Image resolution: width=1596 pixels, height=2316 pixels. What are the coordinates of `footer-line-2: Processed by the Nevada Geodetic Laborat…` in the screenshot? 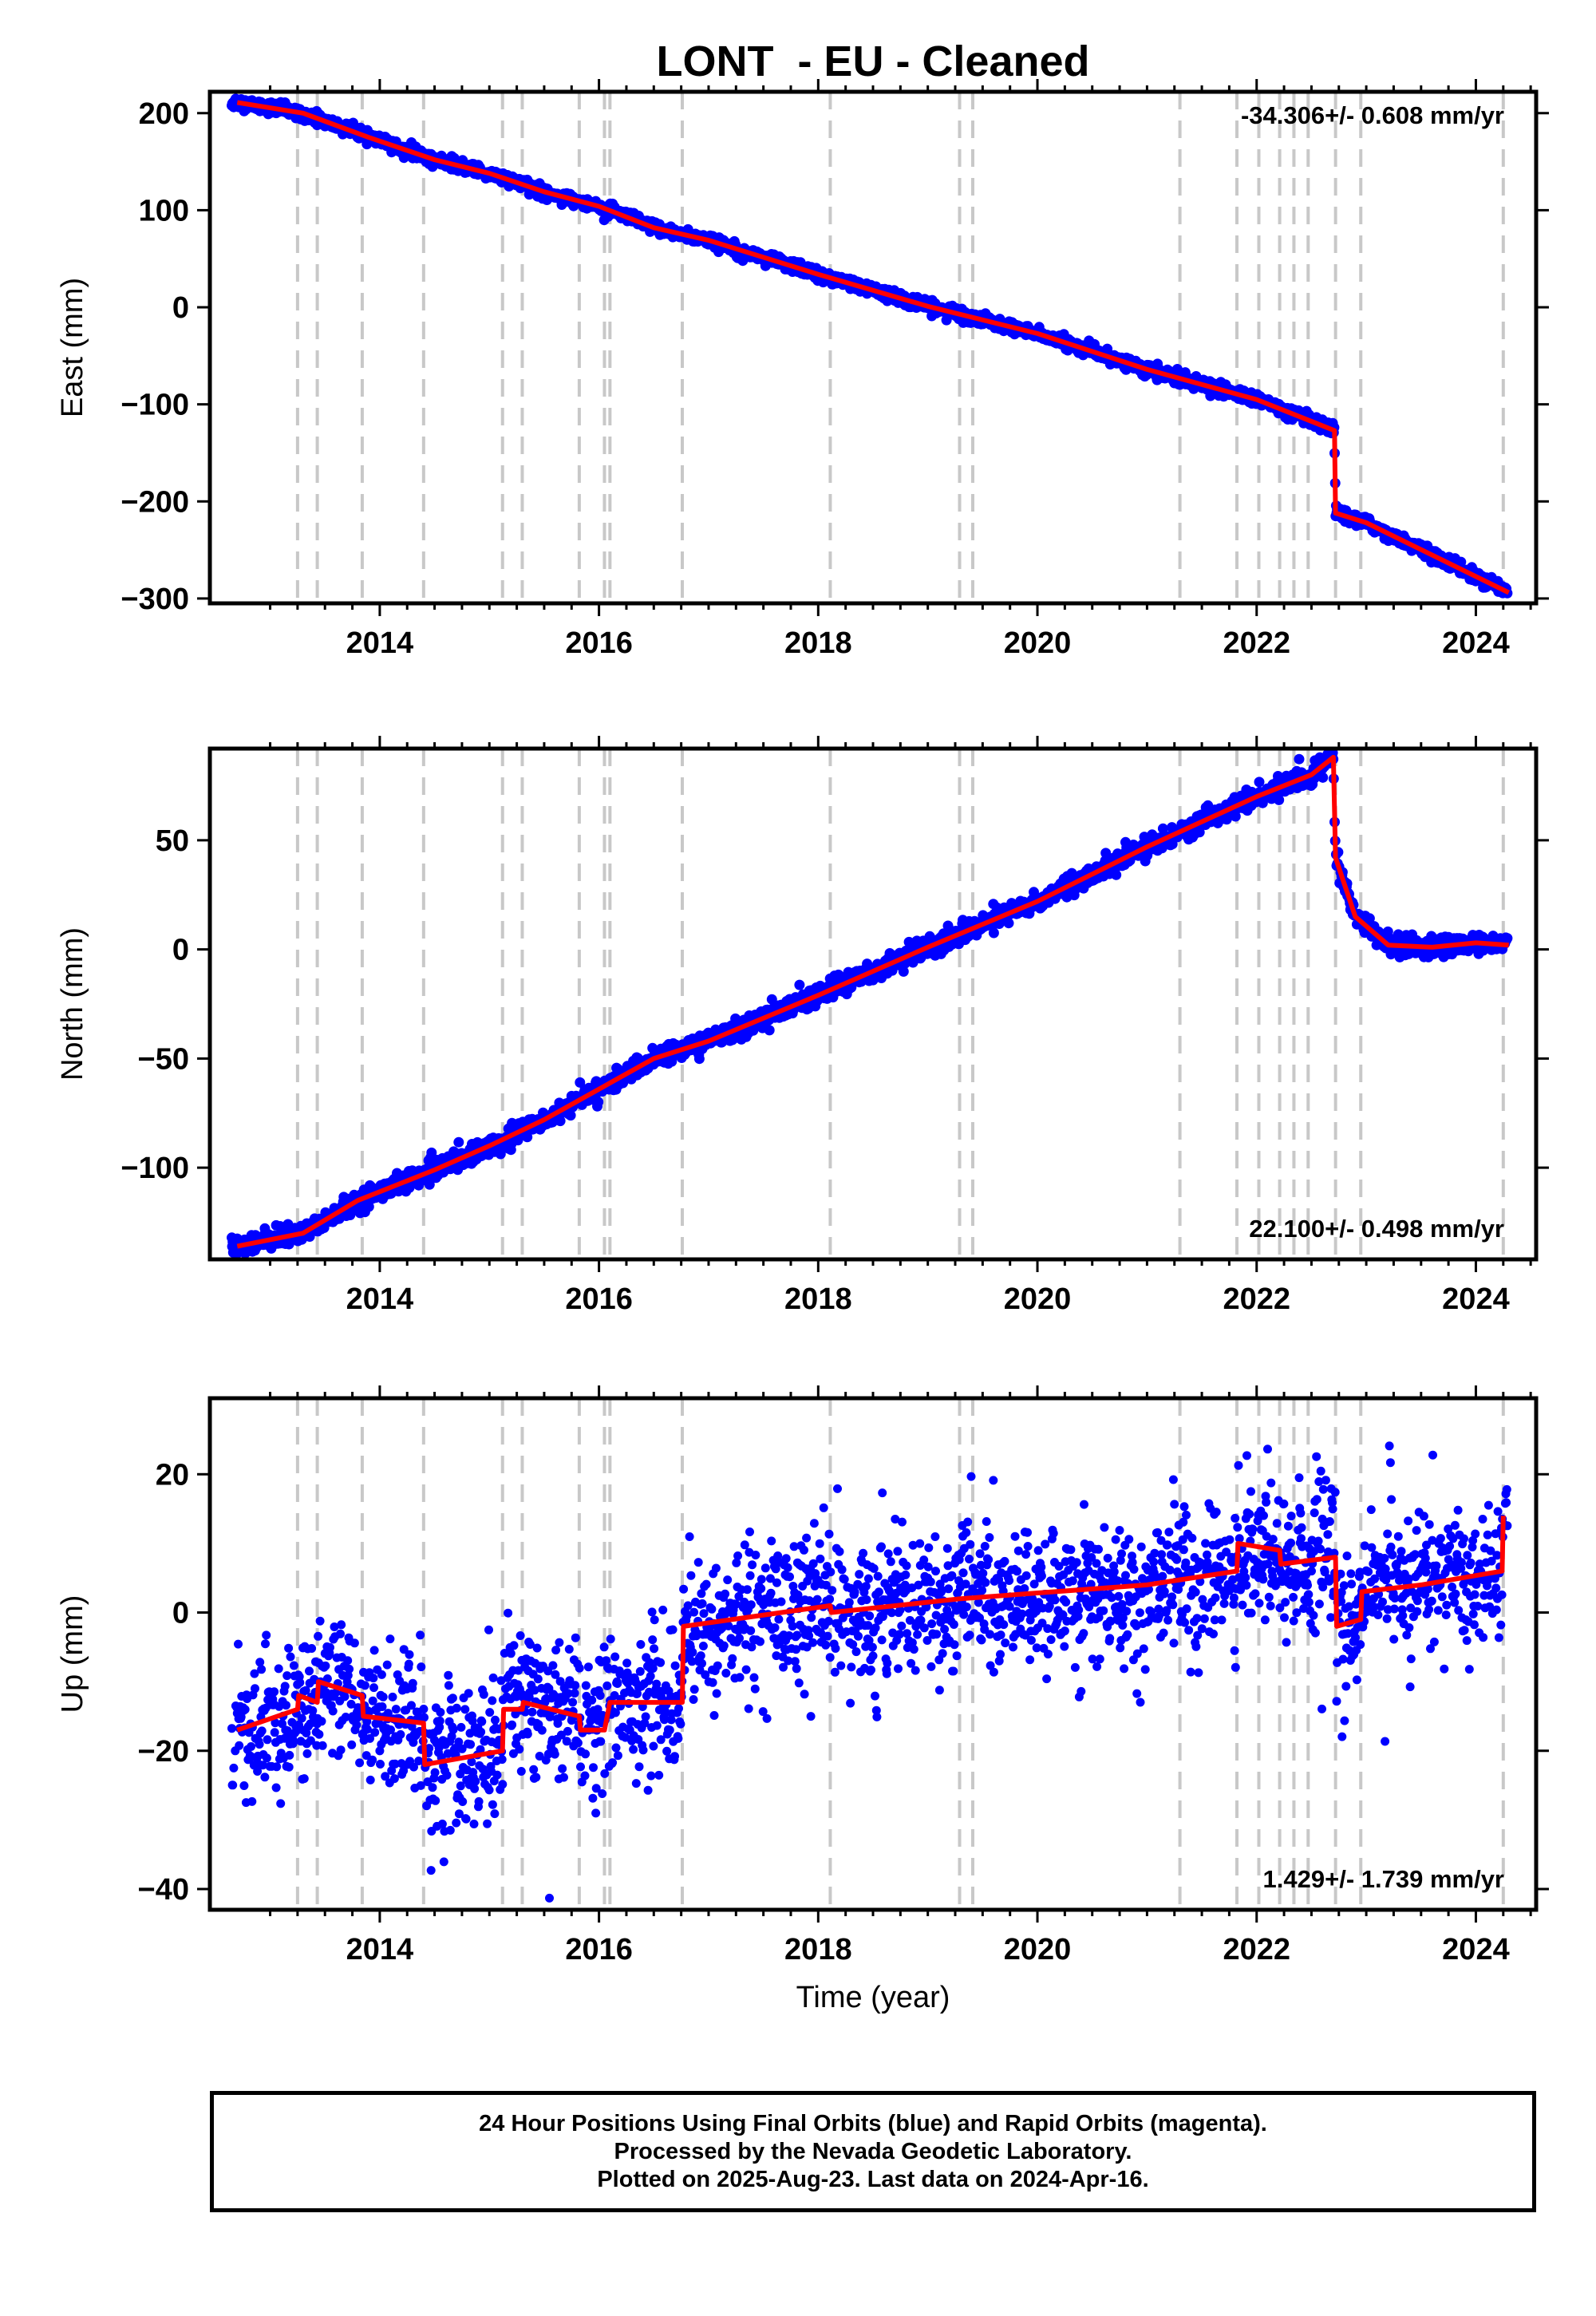 It's located at (873, 2151).